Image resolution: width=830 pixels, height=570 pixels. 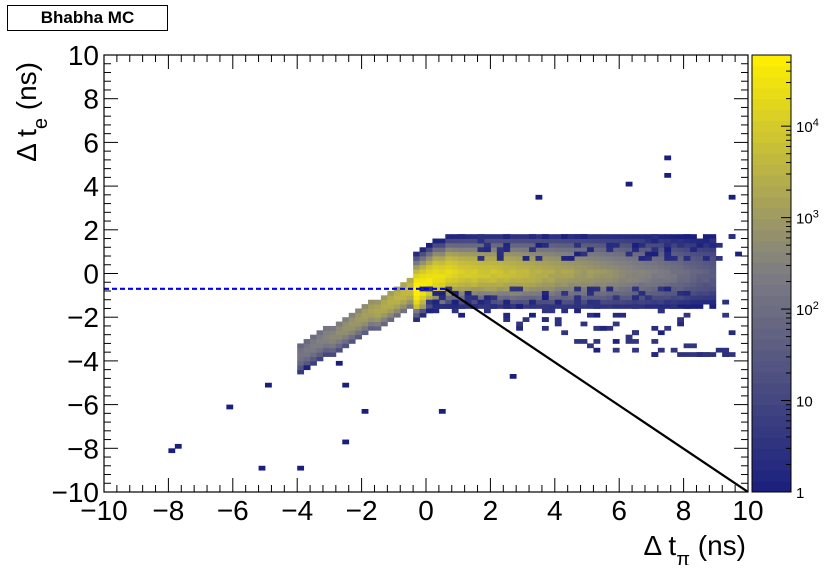 I want to click on x-tick-label: 8, so click(x=684, y=510).